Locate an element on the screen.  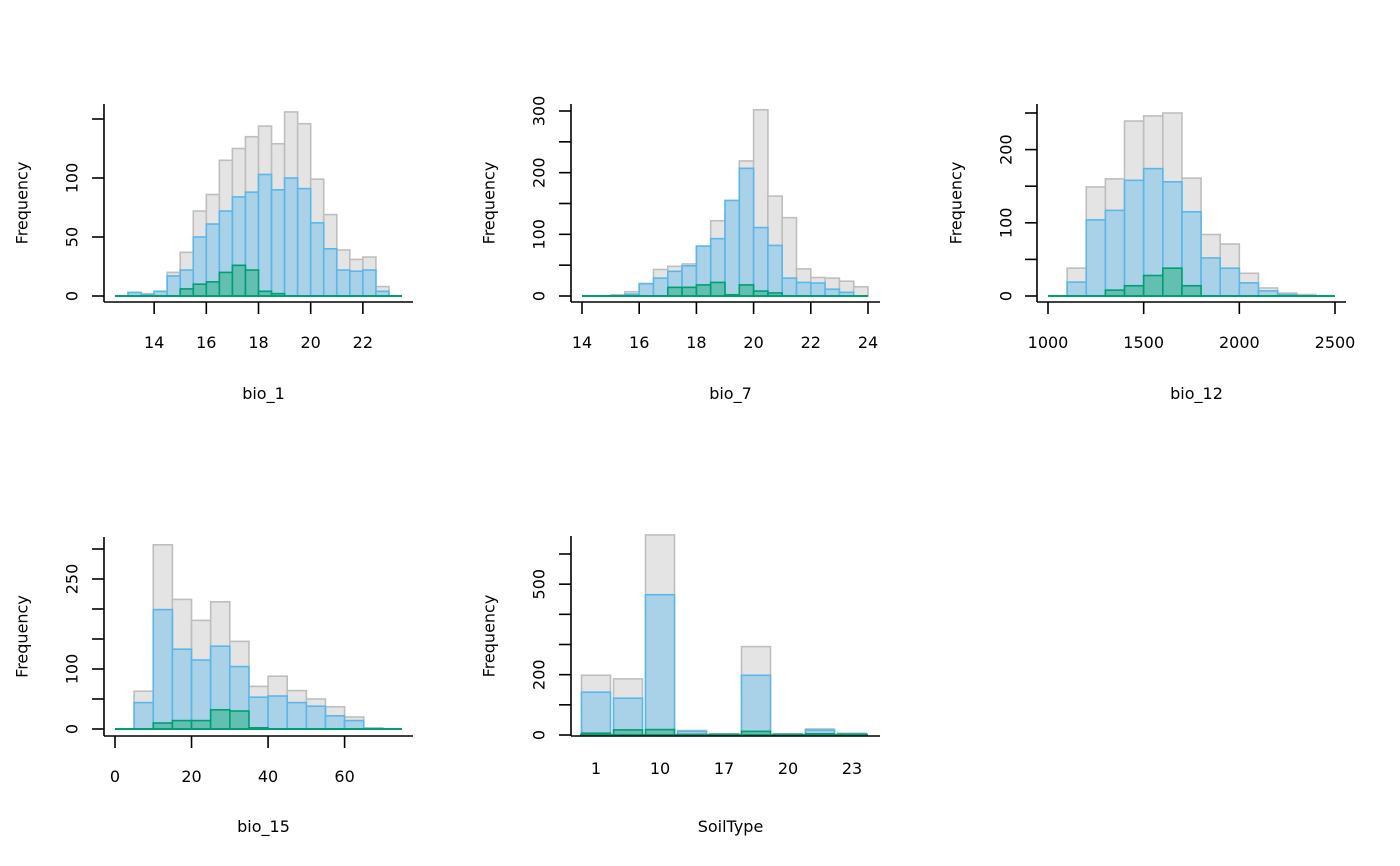
x-tick-label: 1 is located at coordinates (596, 768).